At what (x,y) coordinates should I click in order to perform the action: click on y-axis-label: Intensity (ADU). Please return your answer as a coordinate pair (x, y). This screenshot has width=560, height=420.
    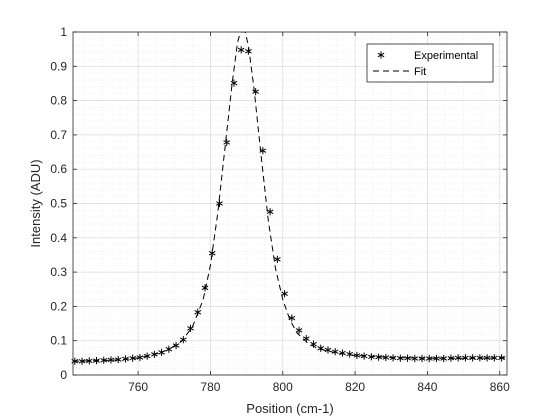
    Looking at the image, I should click on (35, 203).